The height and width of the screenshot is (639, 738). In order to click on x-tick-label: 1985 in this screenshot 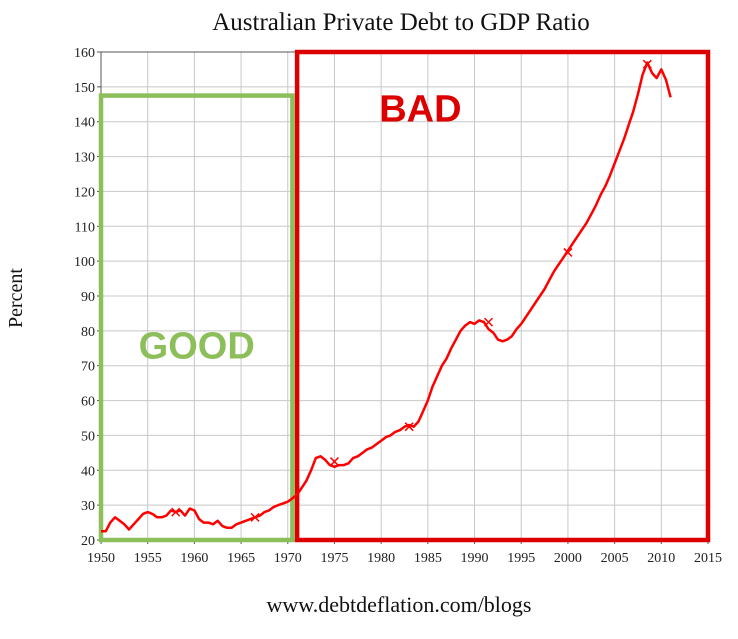, I will do `click(428, 558)`.